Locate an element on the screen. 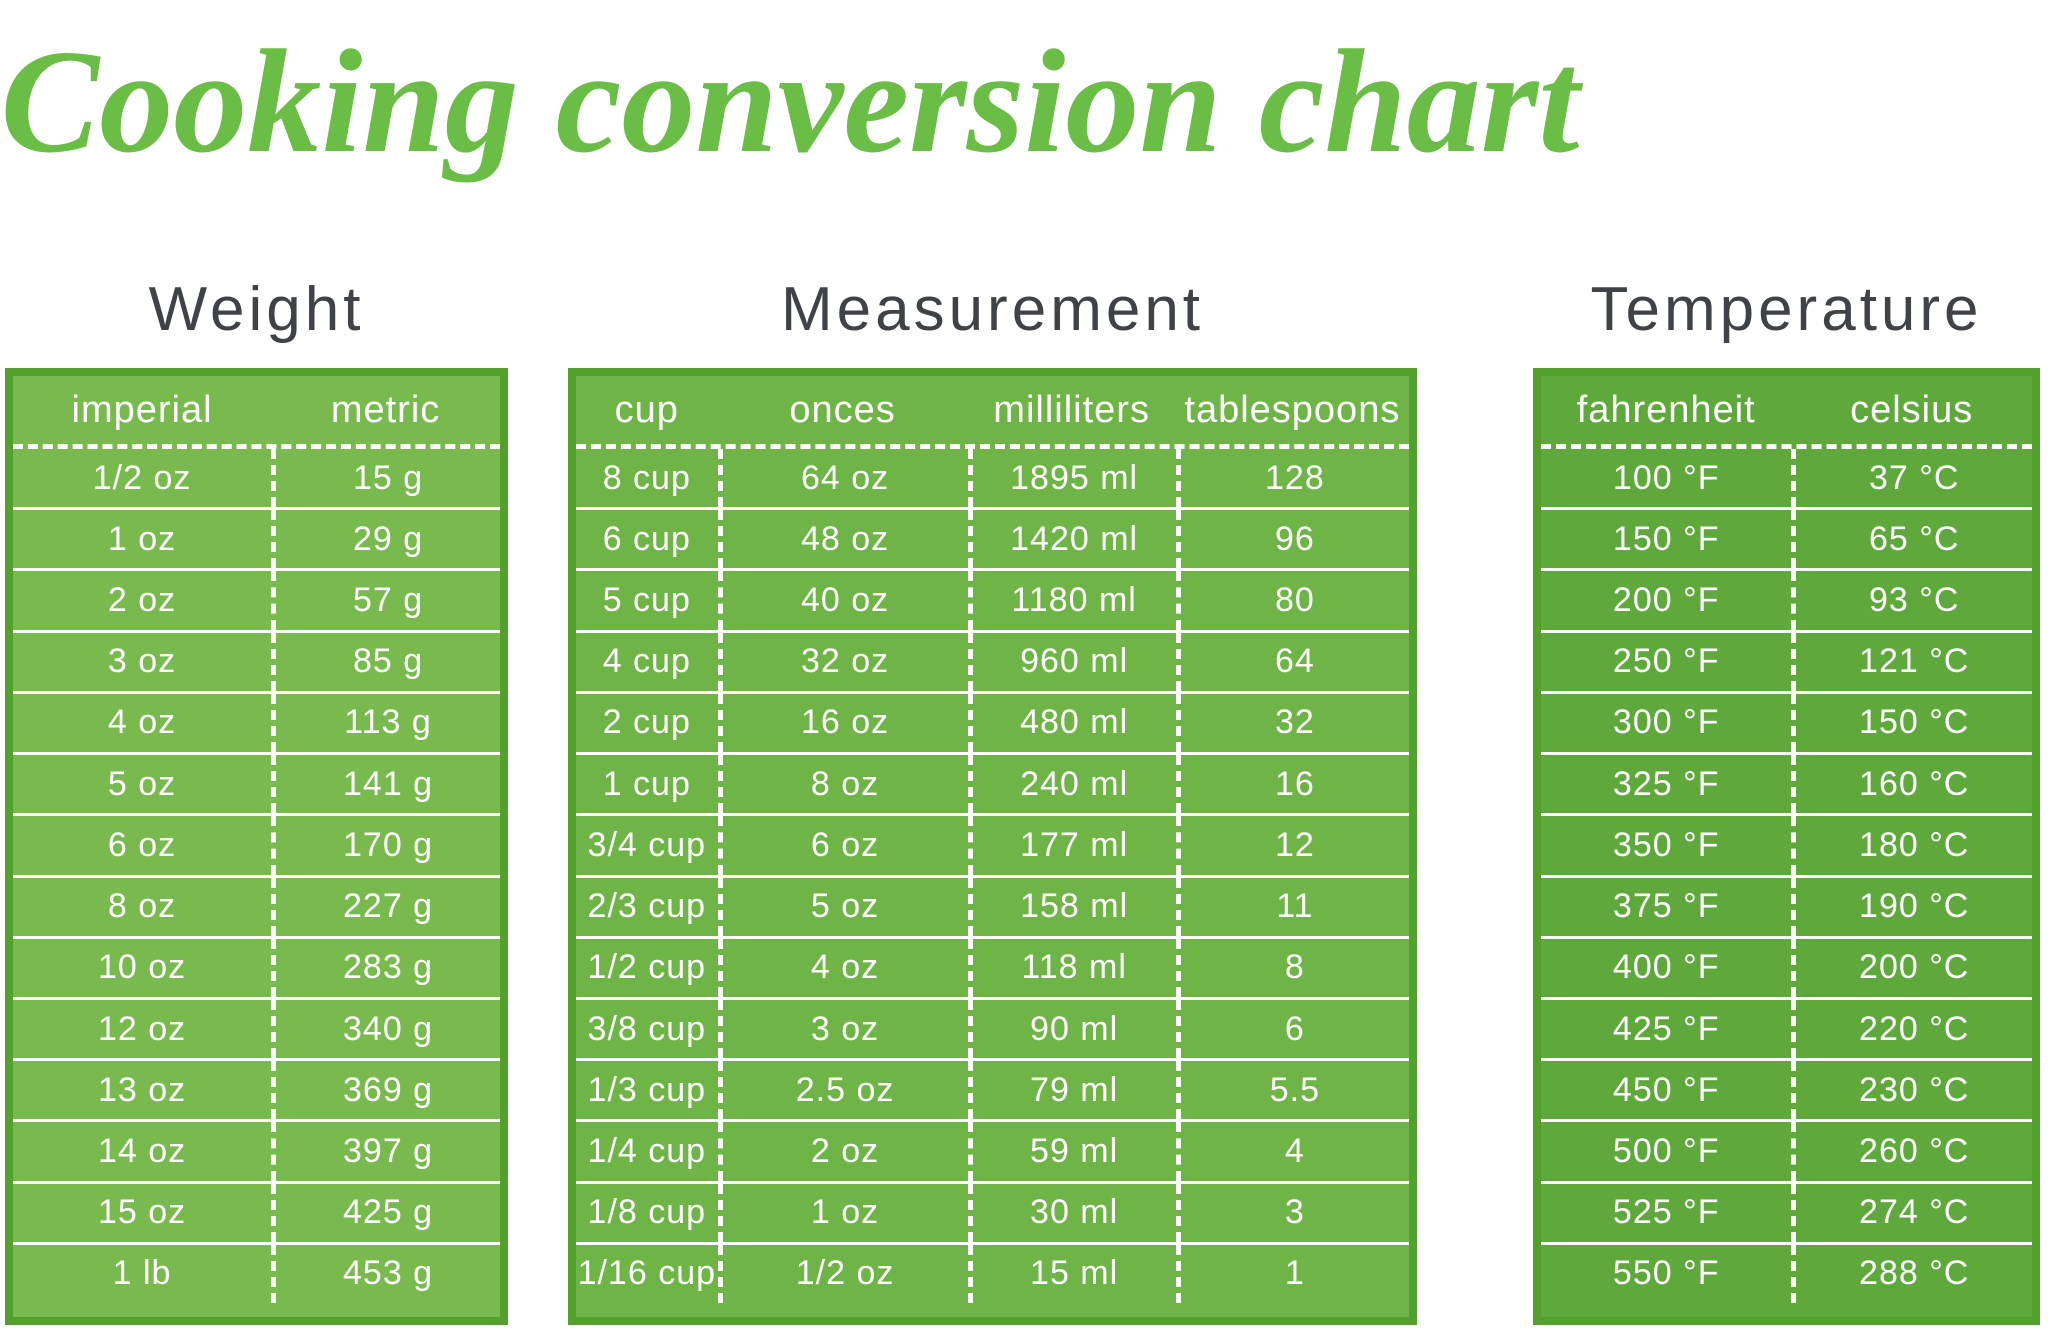 The height and width of the screenshot is (1333, 2048). table-row: 525 °F 274 °C is located at coordinates (1786, 1211).